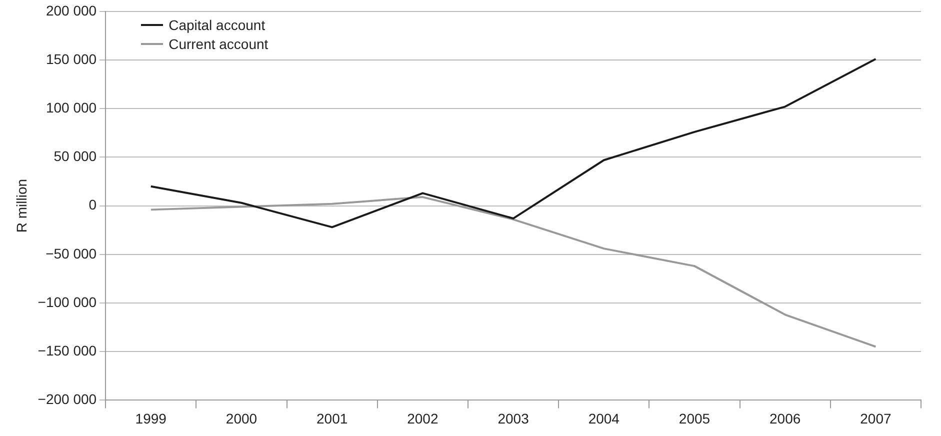 The height and width of the screenshot is (436, 941). Describe the element at coordinates (604, 418) in the screenshot. I see `x-tick-label: 2004` at that location.